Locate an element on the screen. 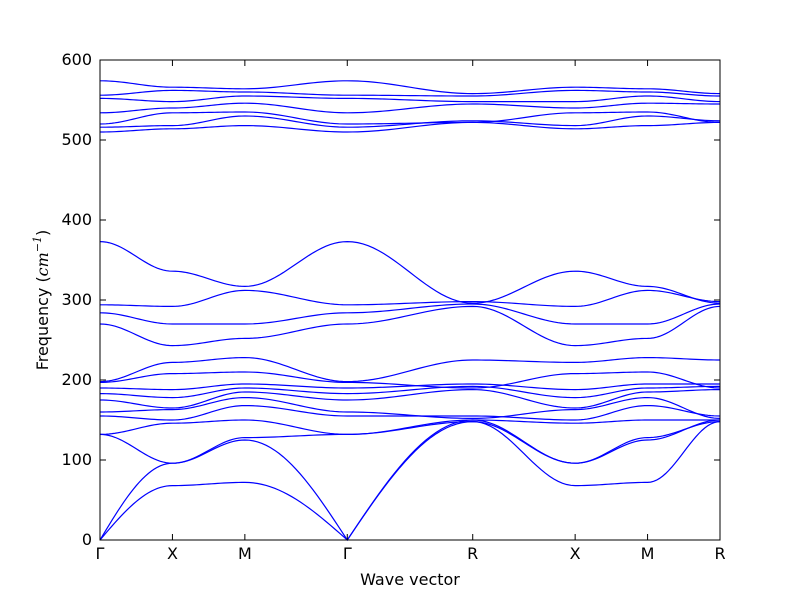  y-tick-label: 600 is located at coordinates (76, 59).